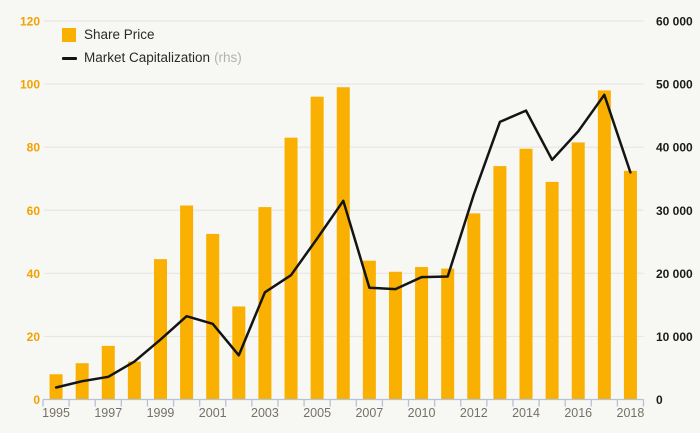 This screenshot has width=700, height=433. What do you see at coordinates (317, 413) in the screenshot?
I see `x-axis-year-label: 2005` at bounding box center [317, 413].